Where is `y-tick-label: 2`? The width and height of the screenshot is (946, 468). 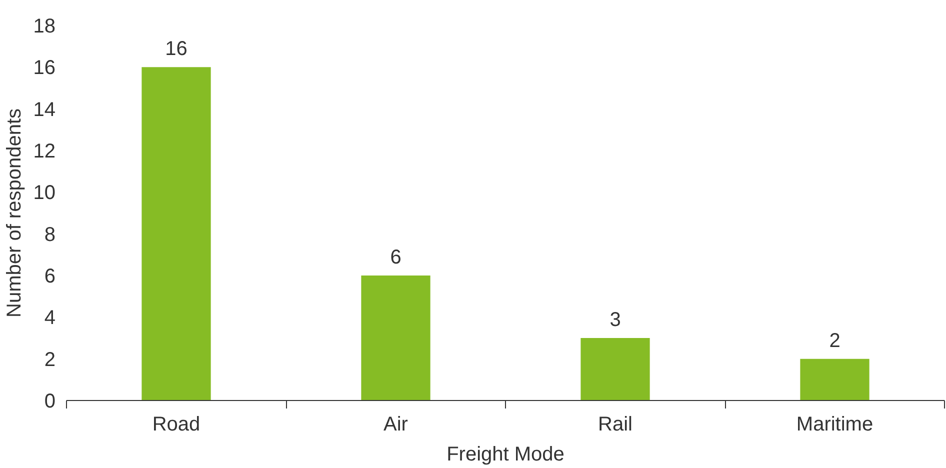
y-tick-label: 2 is located at coordinates (50, 359).